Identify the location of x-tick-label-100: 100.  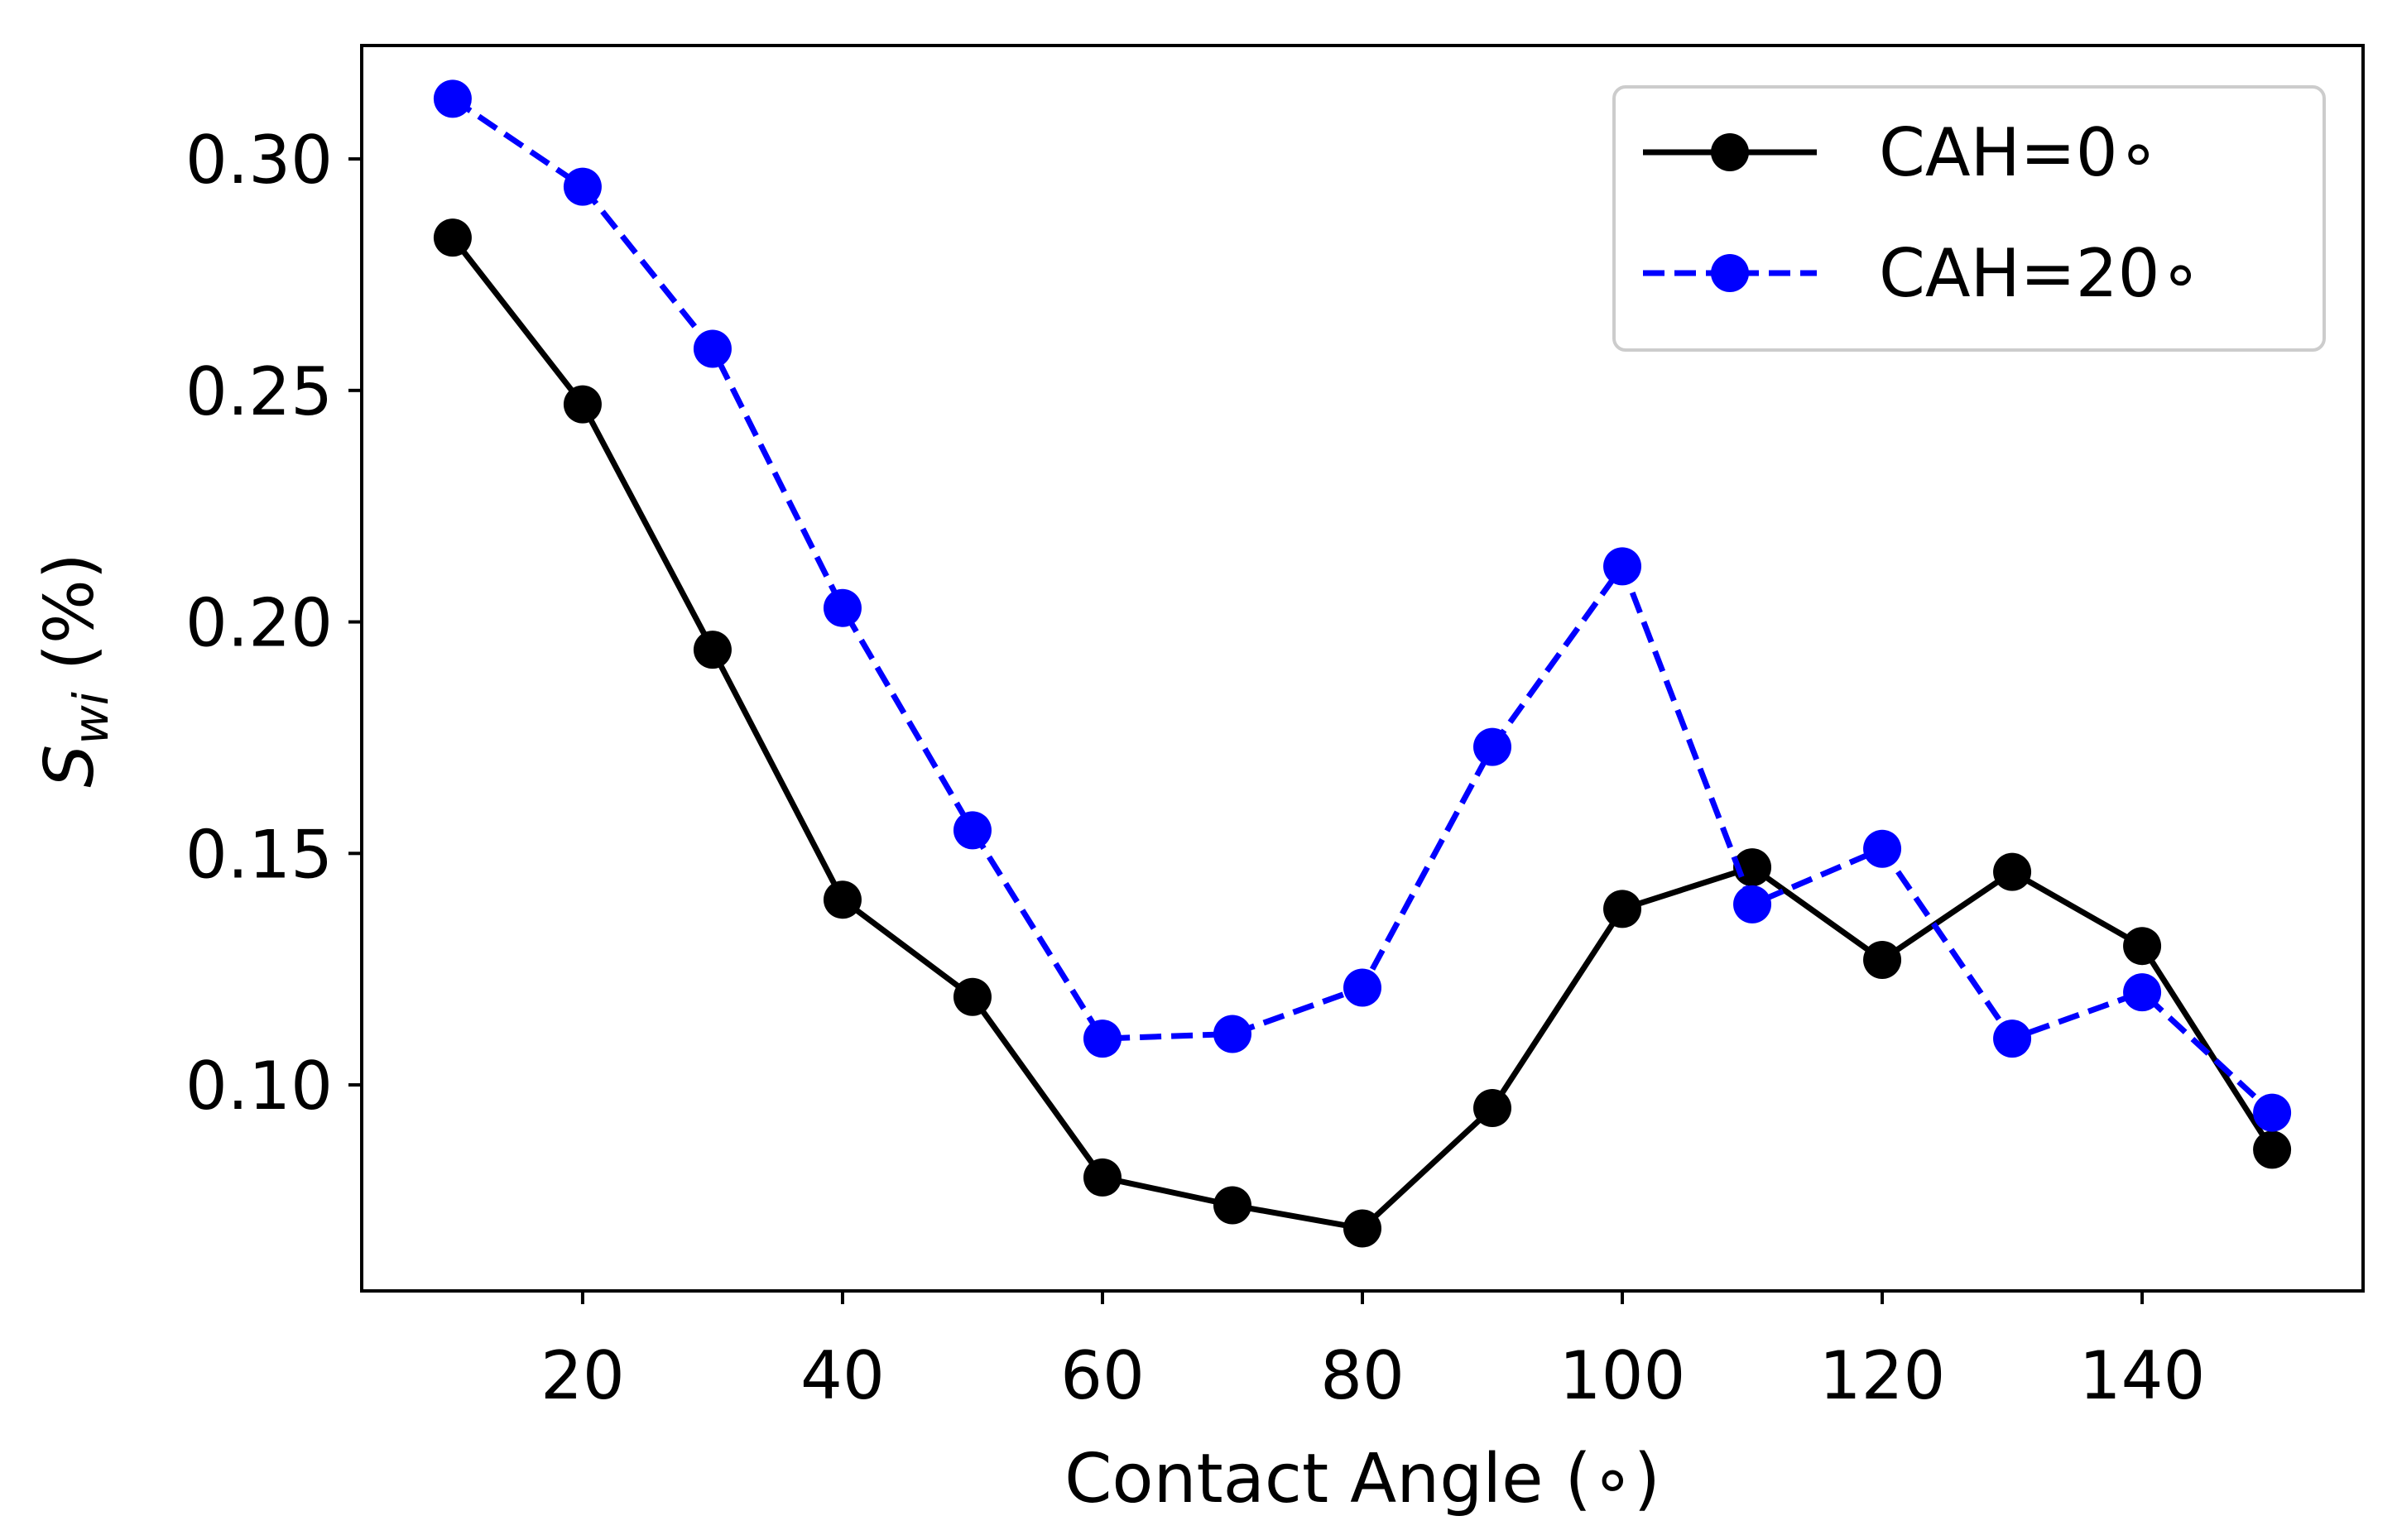
(1622, 1375).